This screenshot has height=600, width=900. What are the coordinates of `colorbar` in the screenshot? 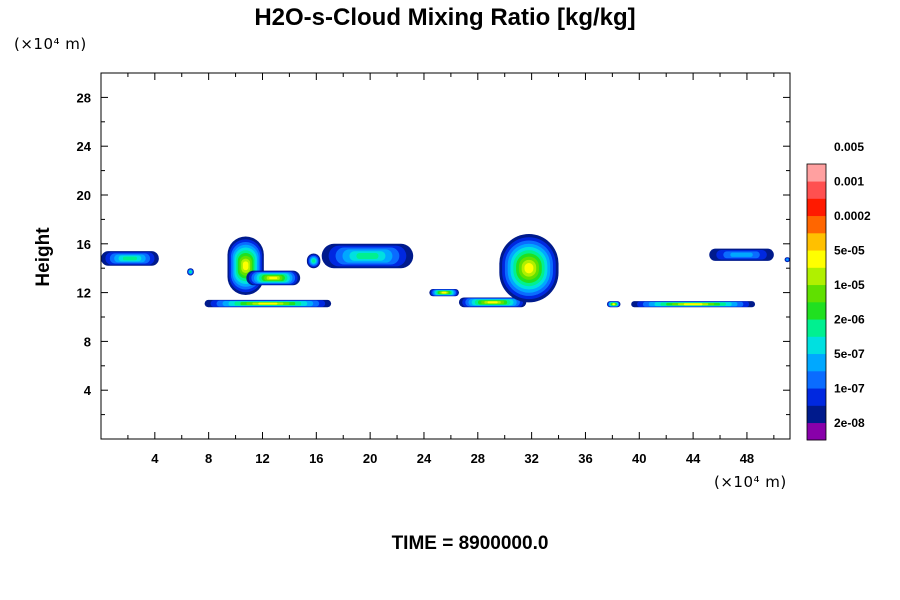 It's located at (816, 302).